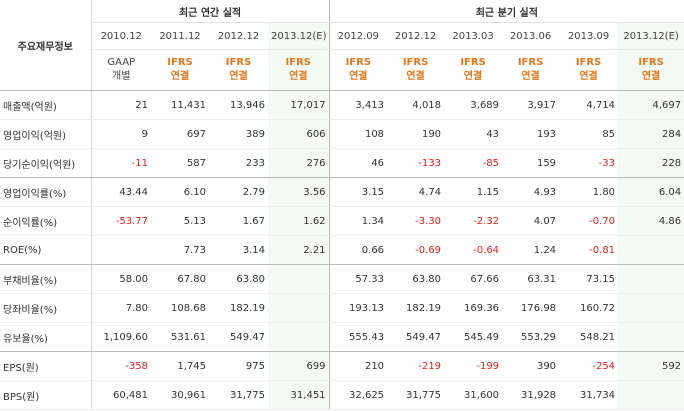 The image size is (684, 411). I want to click on metric-value: 1.67, so click(238, 221).